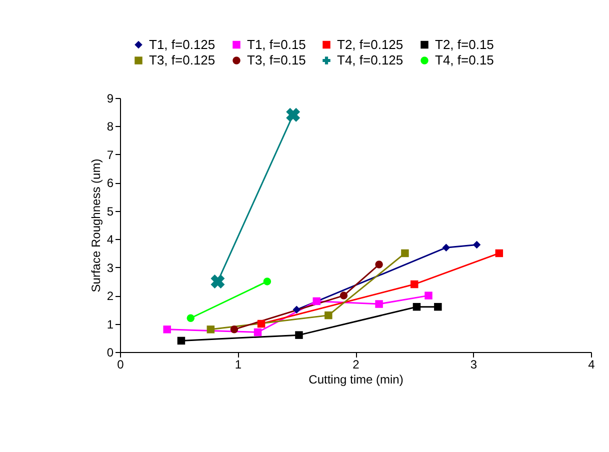 The image size is (609, 452). What do you see at coordinates (110, 127) in the screenshot?
I see `y-tick-label: 8` at bounding box center [110, 127].